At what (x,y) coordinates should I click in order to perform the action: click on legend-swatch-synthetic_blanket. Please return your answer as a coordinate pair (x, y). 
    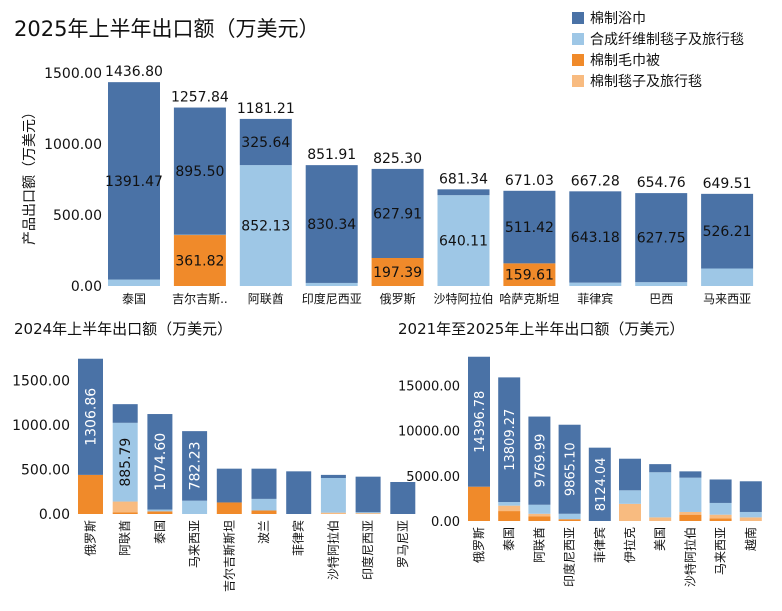
    Looking at the image, I should click on (578, 39).